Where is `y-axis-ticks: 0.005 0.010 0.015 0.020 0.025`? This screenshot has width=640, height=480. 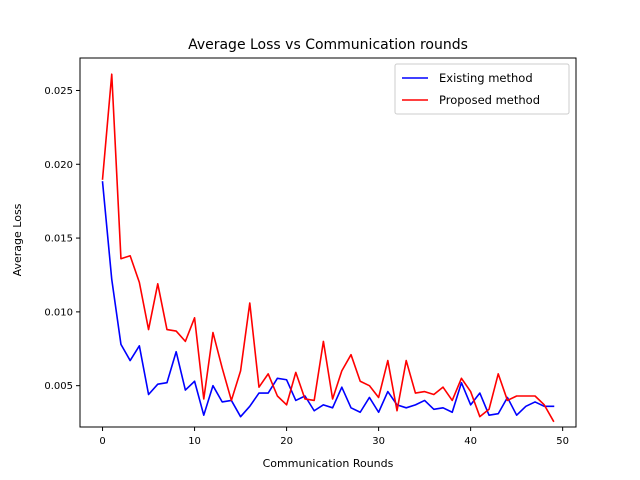 y-axis-ticks: 0.005 0.010 0.015 0.020 0.025 is located at coordinates (62, 239).